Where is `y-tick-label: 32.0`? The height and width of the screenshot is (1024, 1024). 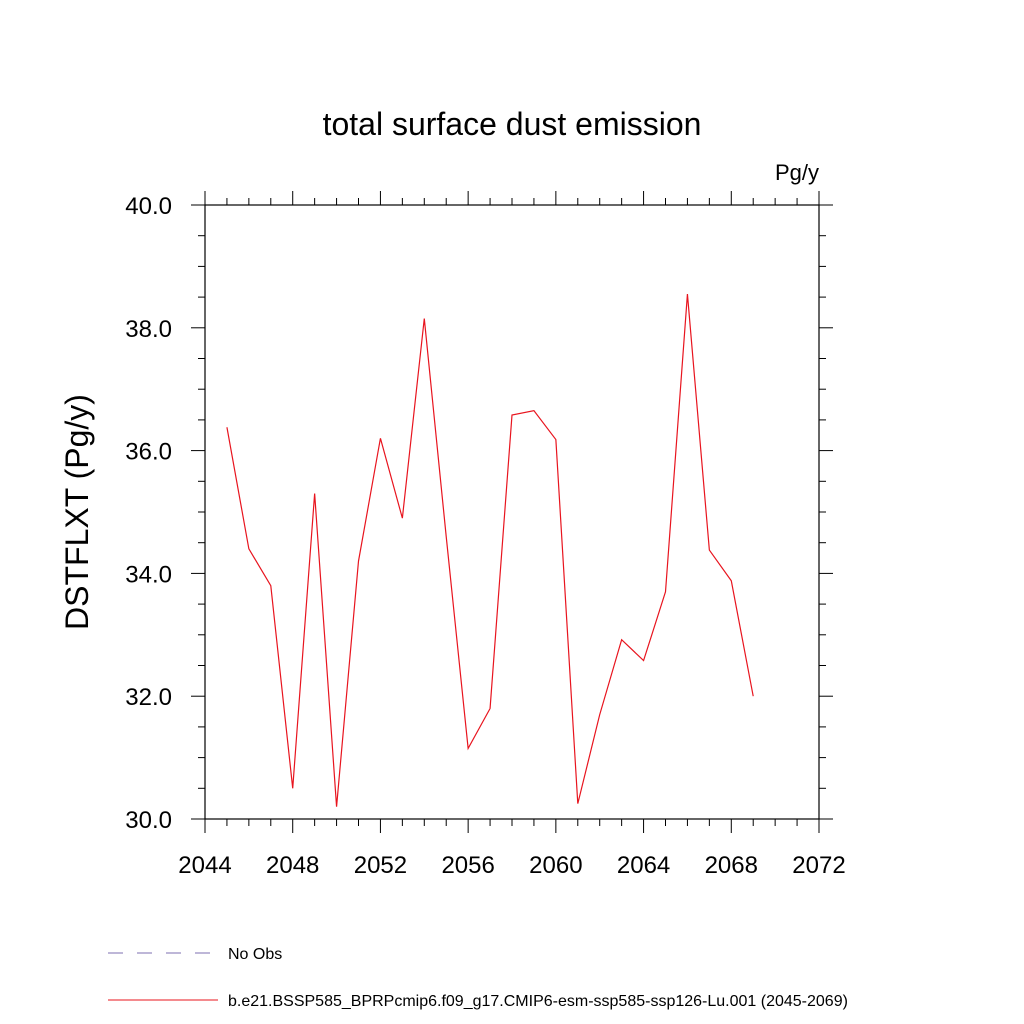
y-tick-label: 32.0 is located at coordinates (148, 697).